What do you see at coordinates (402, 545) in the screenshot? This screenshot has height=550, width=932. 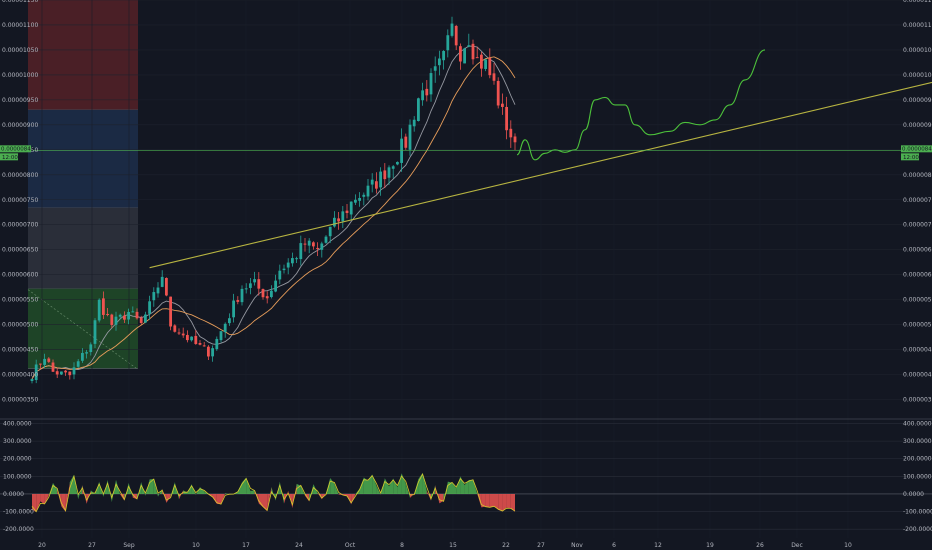 I see `time-tick-label: 8` at bounding box center [402, 545].